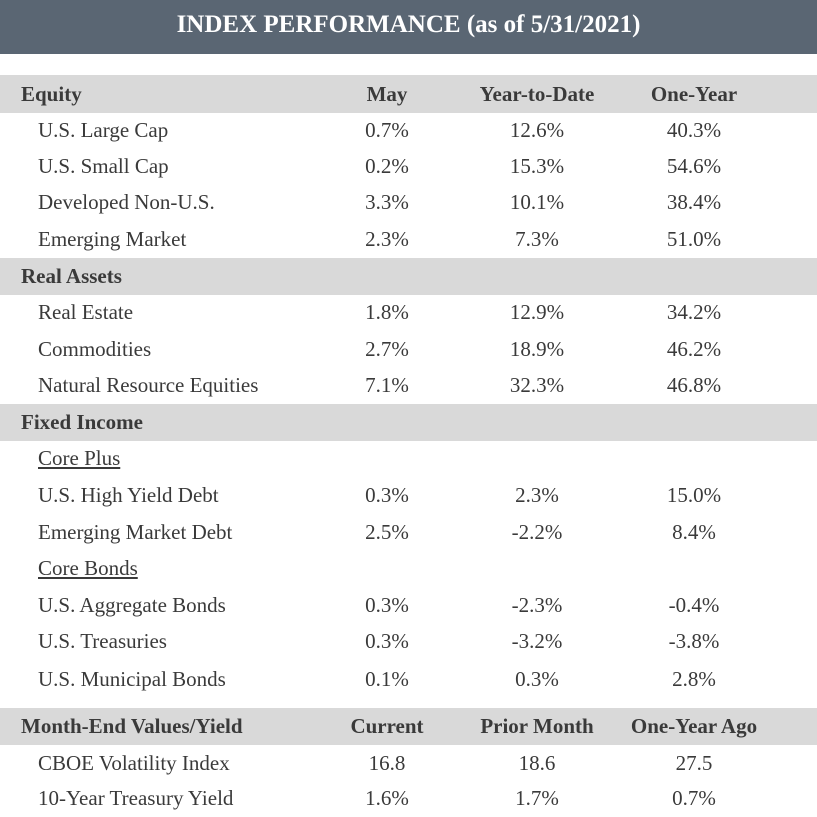  Describe the element at coordinates (82, 422) in the screenshot. I see `section-title: Fixed Income` at that location.